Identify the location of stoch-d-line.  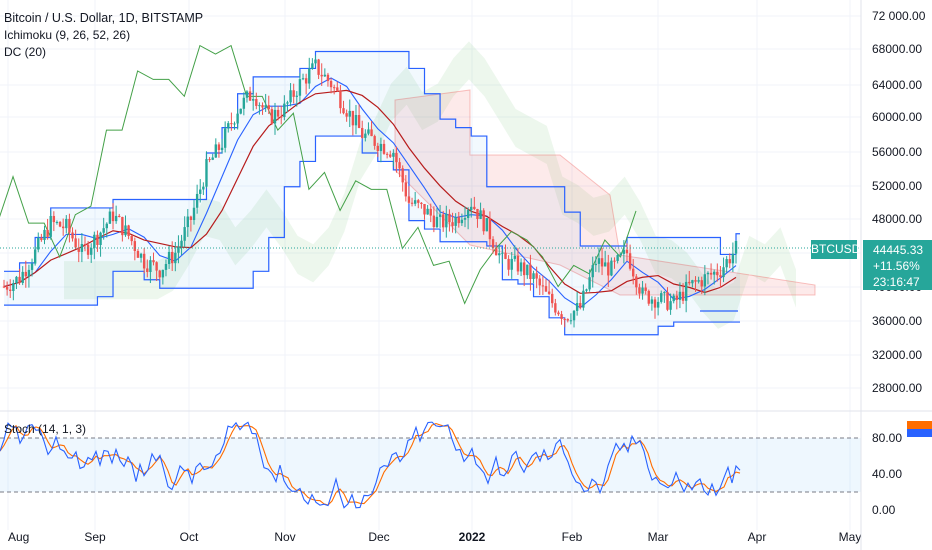
(370, 464).